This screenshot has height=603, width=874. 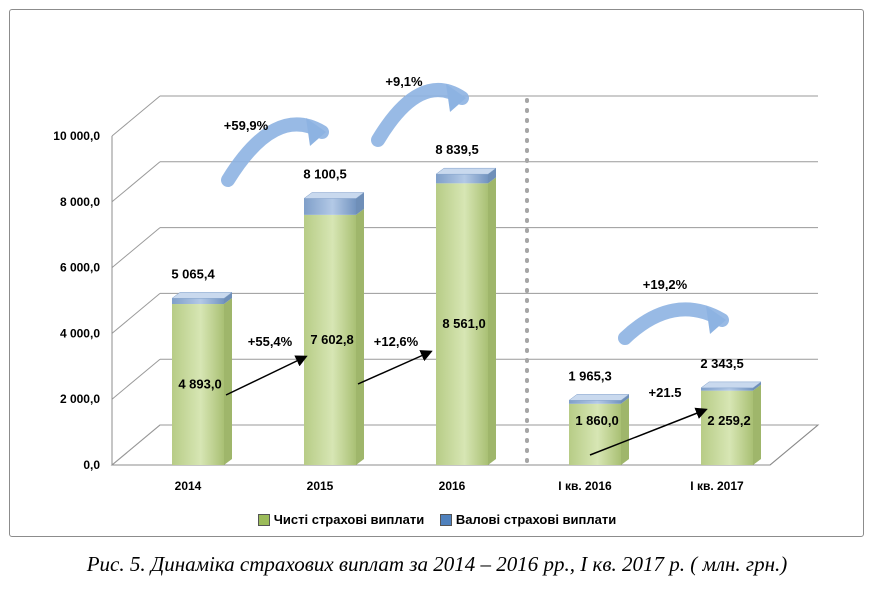 I want to click on y-tick-label: 10 000,0, so click(x=76, y=136).